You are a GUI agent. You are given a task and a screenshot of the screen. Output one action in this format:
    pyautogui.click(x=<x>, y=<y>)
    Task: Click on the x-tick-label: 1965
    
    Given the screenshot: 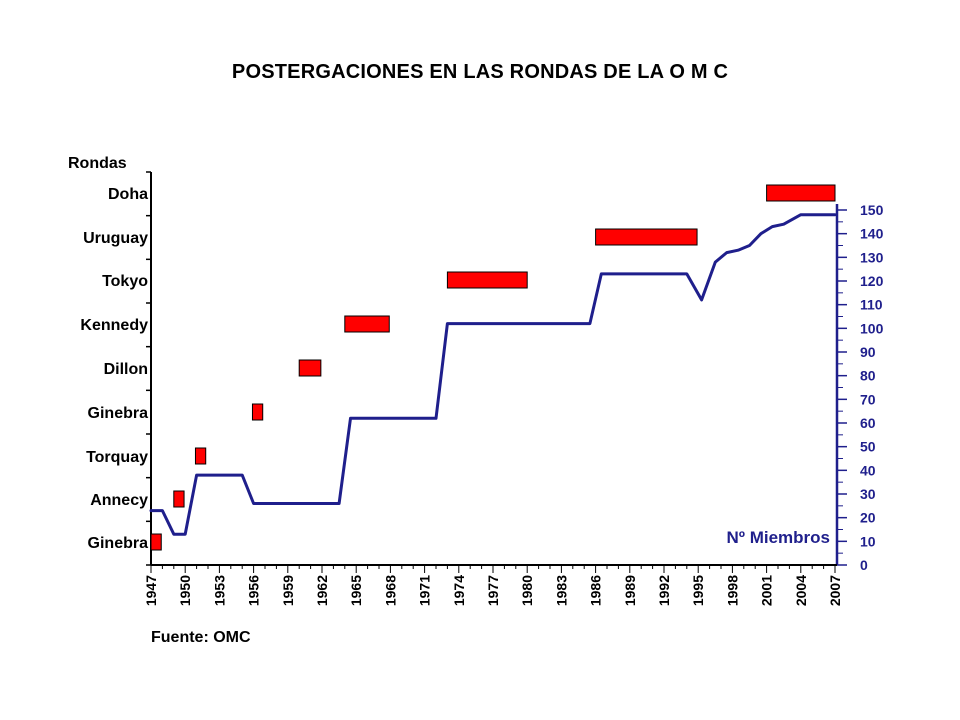 What is the action you would take?
    pyautogui.click(x=356, y=590)
    